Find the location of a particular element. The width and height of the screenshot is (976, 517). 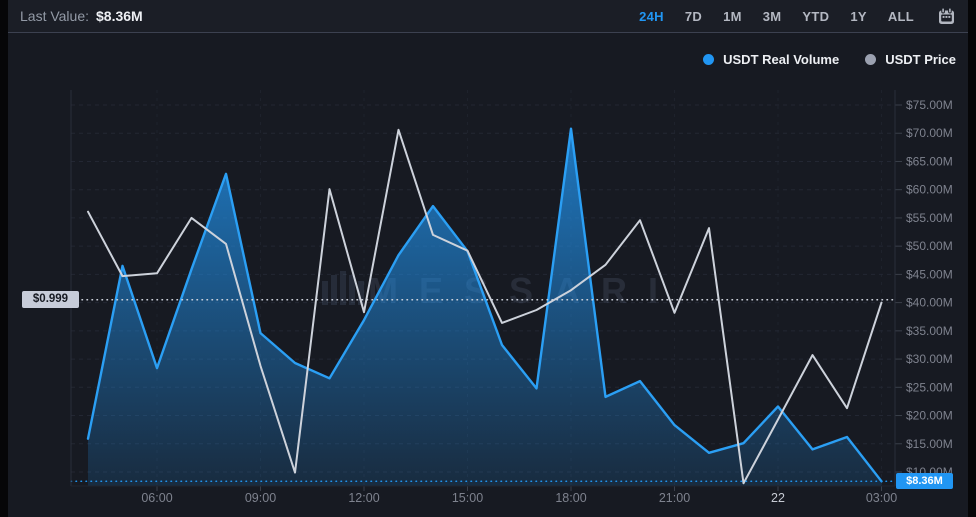

y-axis-label: $20.00M is located at coordinates (929, 416).